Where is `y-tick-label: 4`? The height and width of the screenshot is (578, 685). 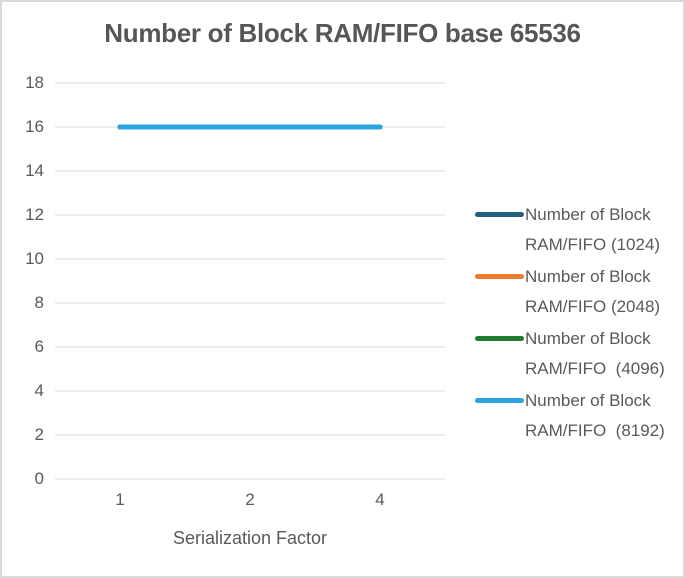 y-tick-label: 4 is located at coordinates (39, 390).